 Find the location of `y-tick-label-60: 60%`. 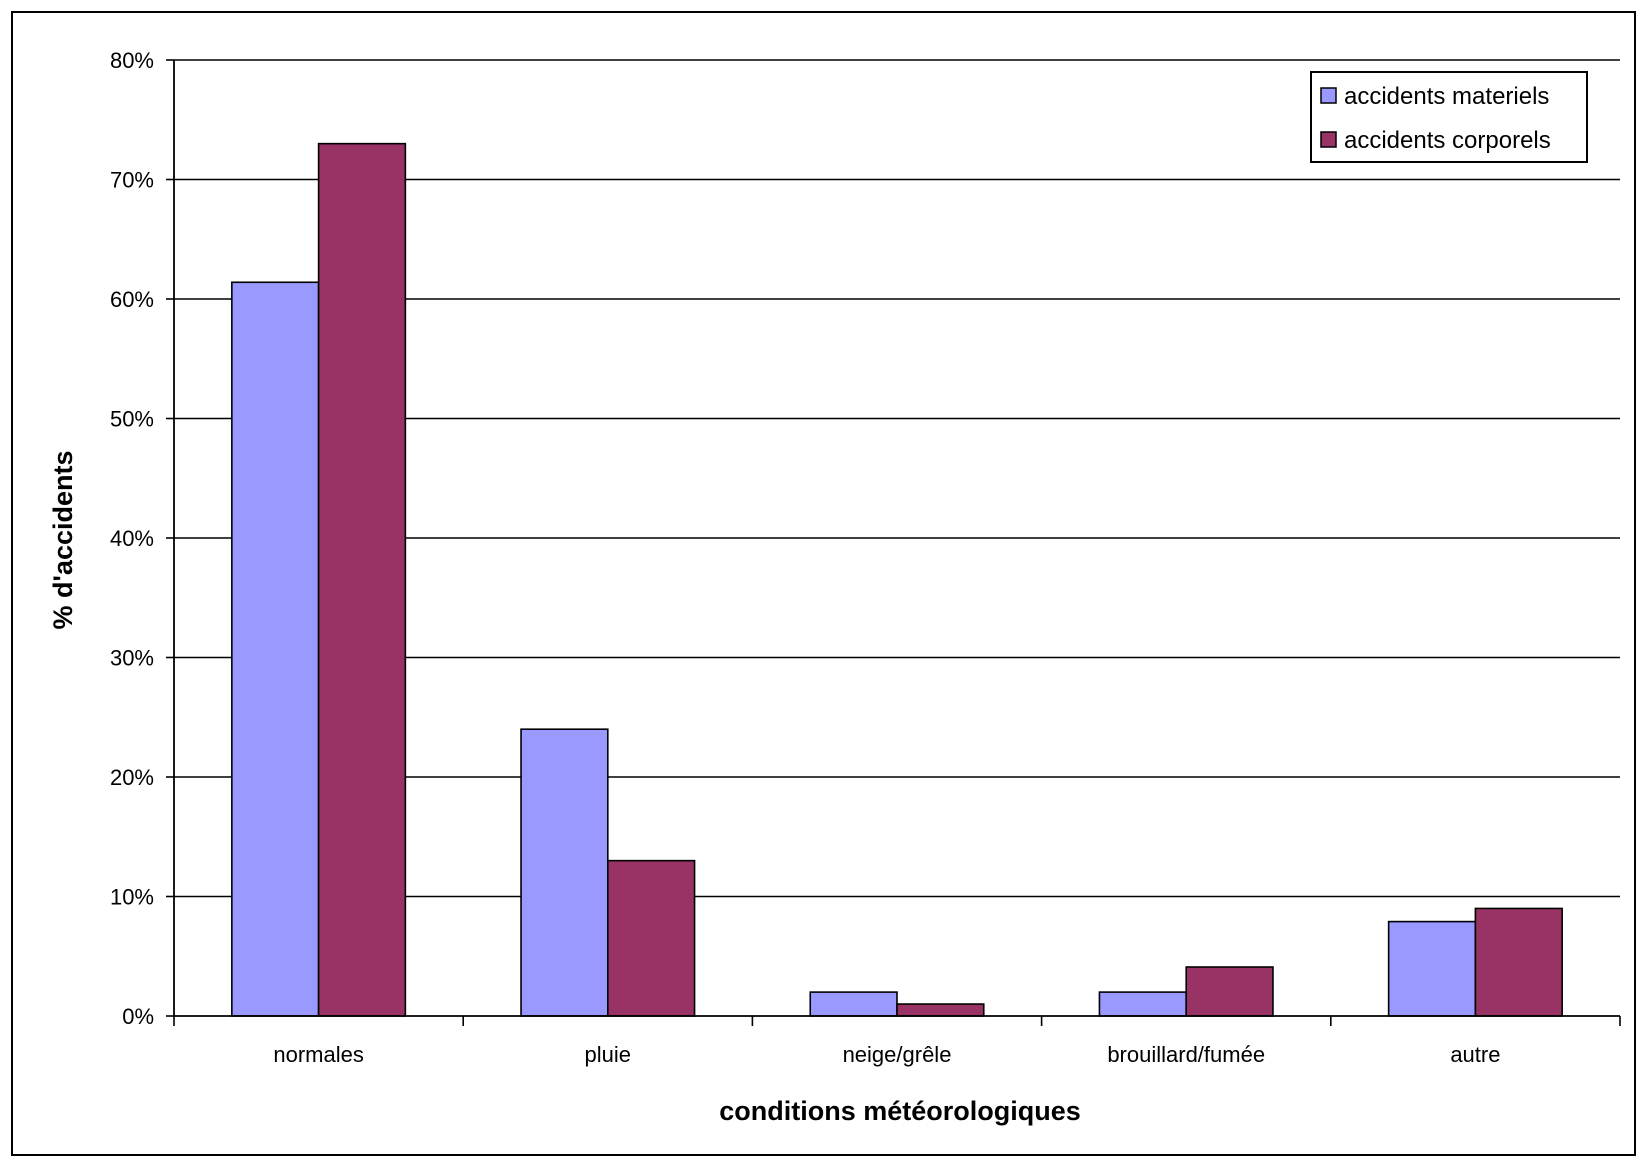

y-tick-label-60: 60% is located at coordinates (132, 299).